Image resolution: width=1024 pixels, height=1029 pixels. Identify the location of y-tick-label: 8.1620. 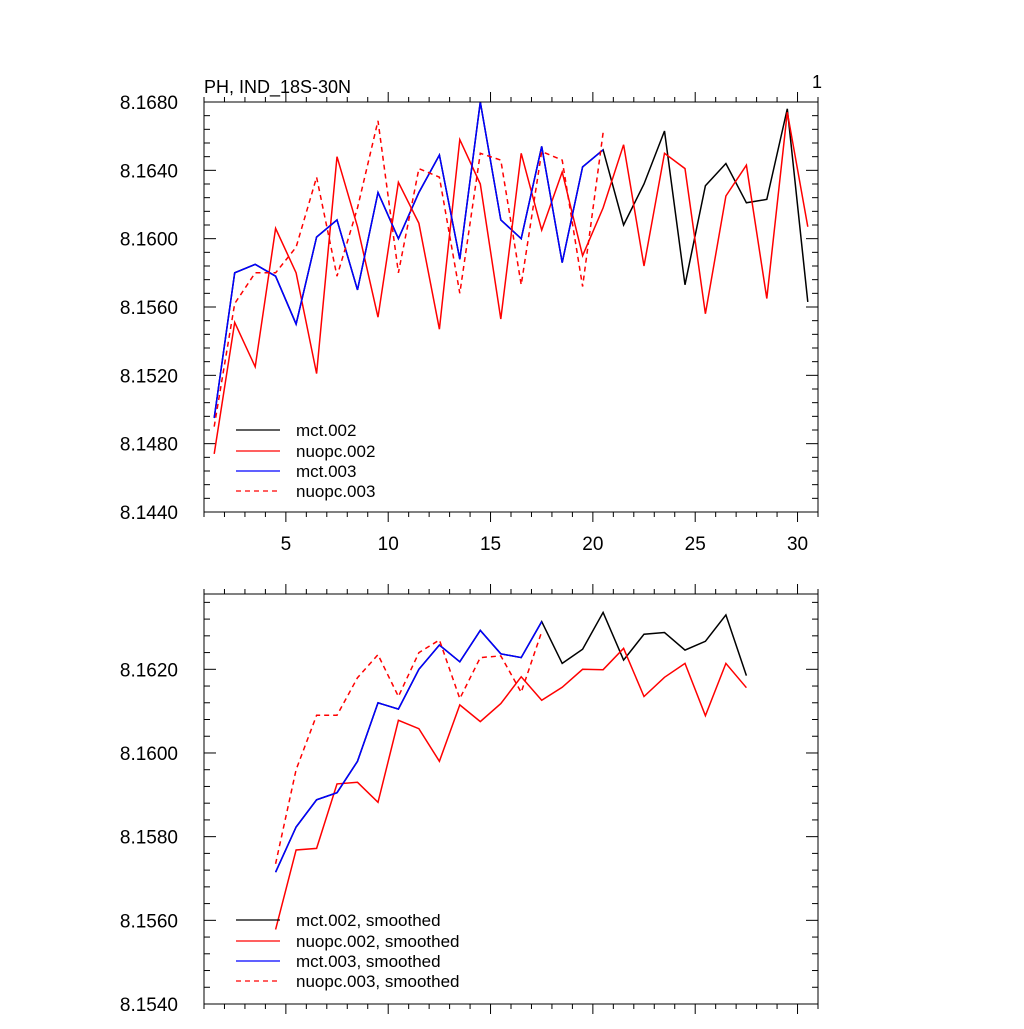
(149, 670).